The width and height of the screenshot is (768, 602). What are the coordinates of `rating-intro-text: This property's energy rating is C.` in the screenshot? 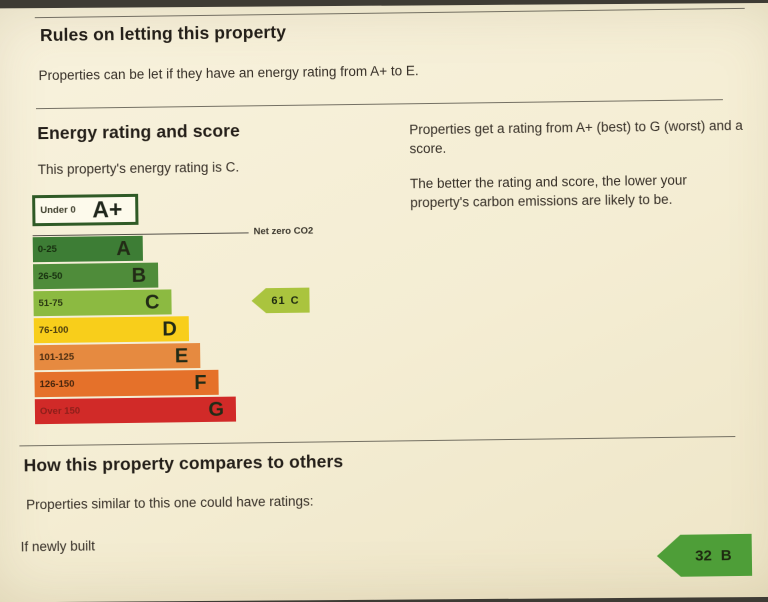 It's located at (138, 168).